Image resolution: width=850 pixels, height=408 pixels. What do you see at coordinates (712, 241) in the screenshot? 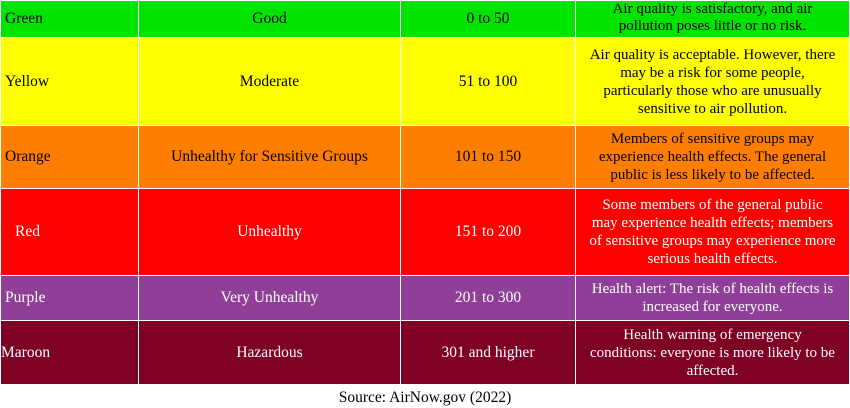
I see `description-line: of sensitive groups may experience more` at bounding box center [712, 241].